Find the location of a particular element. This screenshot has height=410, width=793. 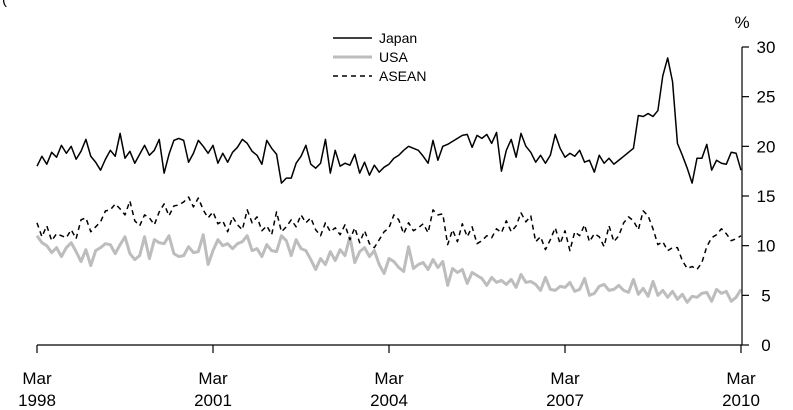

y-tick-label: 20 is located at coordinates (766, 146).